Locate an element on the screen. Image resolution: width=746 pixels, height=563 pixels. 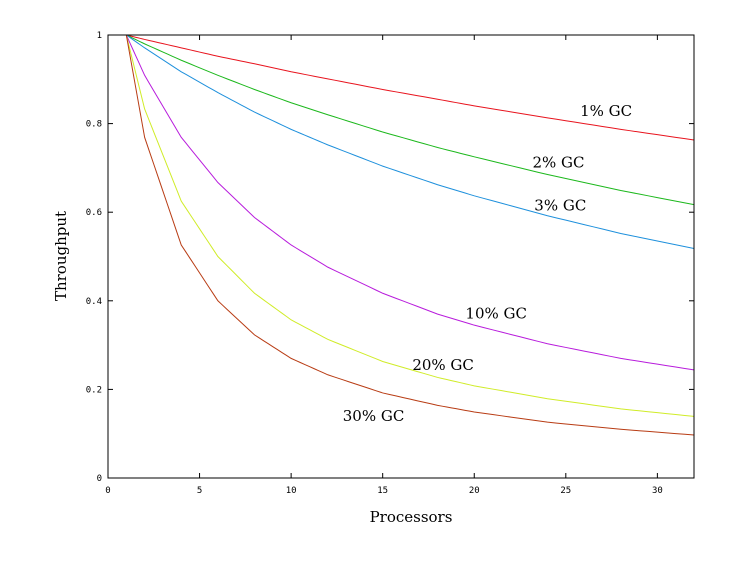
x-tick-label: 20 is located at coordinates (474, 491).